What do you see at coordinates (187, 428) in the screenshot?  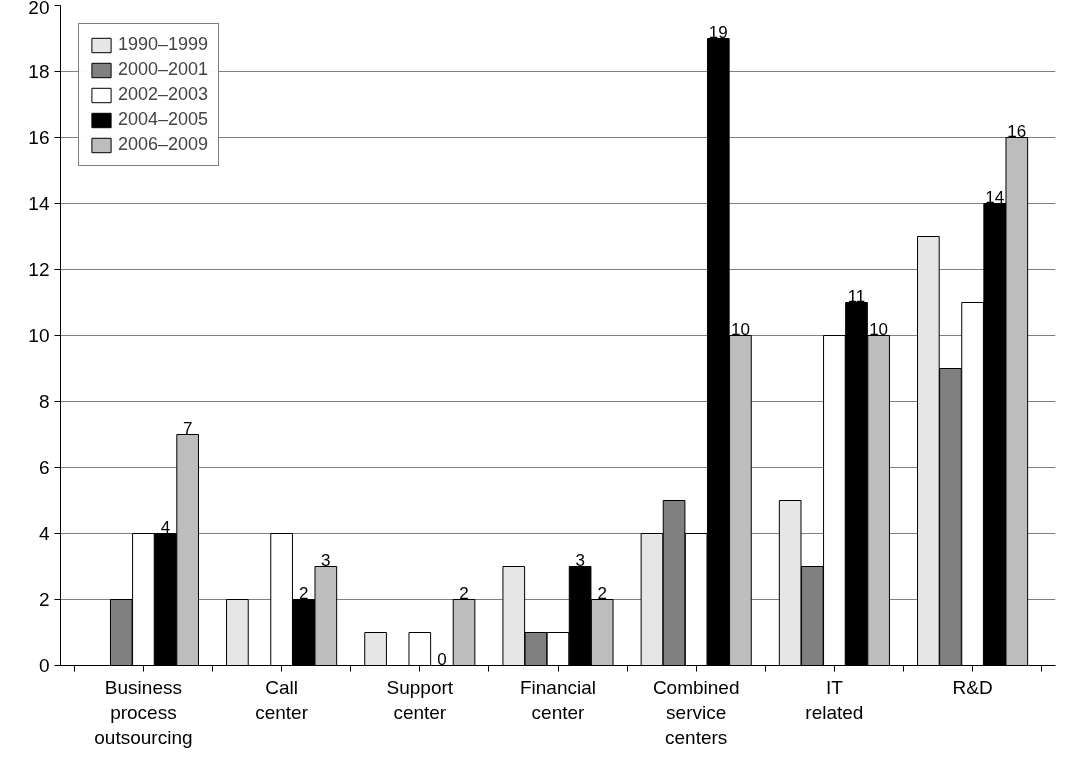 I see `data-label: 7` at bounding box center [187, 428].